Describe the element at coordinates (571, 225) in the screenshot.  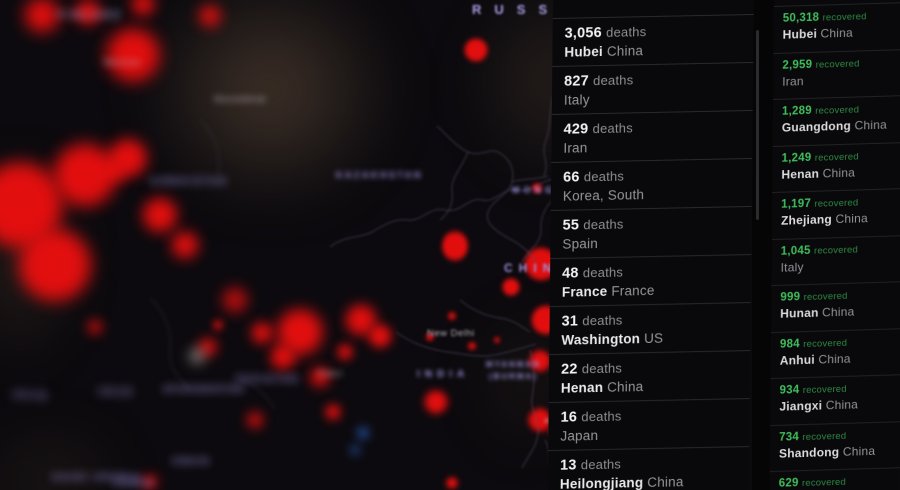
I see `death-count: 55` at that location.